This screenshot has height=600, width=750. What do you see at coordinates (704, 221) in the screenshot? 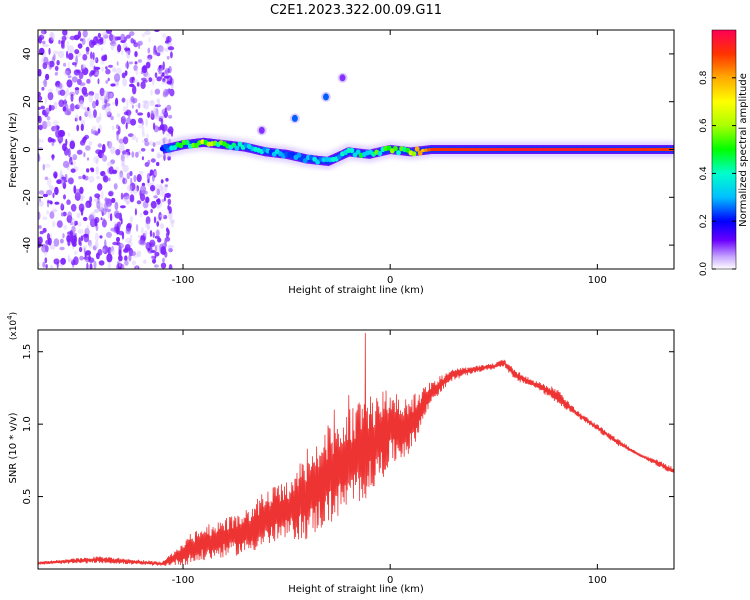
I see `colorbar-tick-label: 0.2` at bounding box center [704, 221].